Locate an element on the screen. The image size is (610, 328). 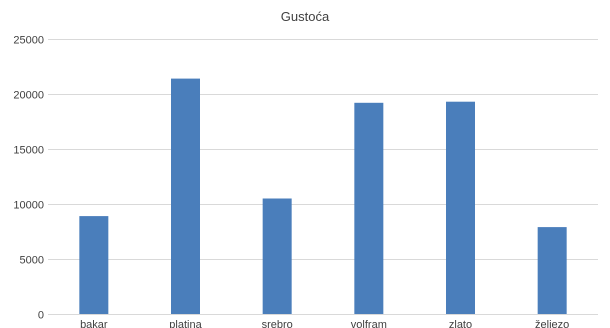
bar-zlato is located at coordinates (460, 207).